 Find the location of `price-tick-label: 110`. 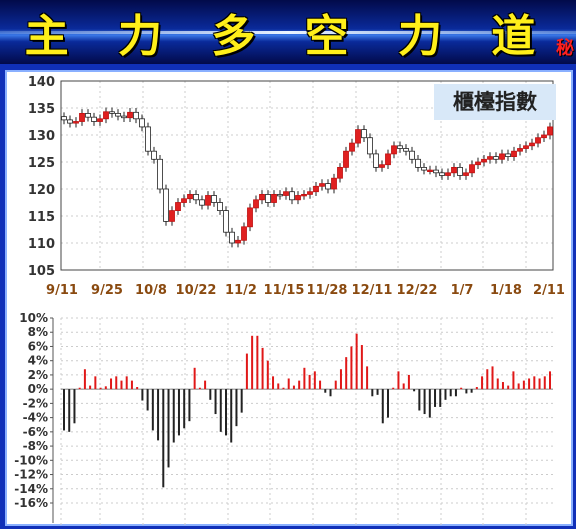

price-tick-label: 110 is located at coordinates (41, 244).